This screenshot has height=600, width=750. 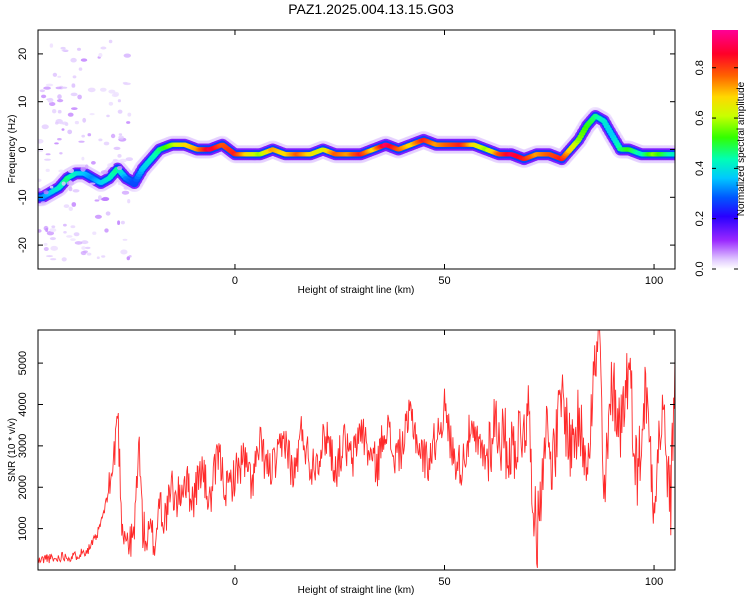 What do you see at coordinates (356, 290) in the screenshot?
I see `spectrogram-x-axis-label: Height of straight line (km)` at bounding box center [356, 290].